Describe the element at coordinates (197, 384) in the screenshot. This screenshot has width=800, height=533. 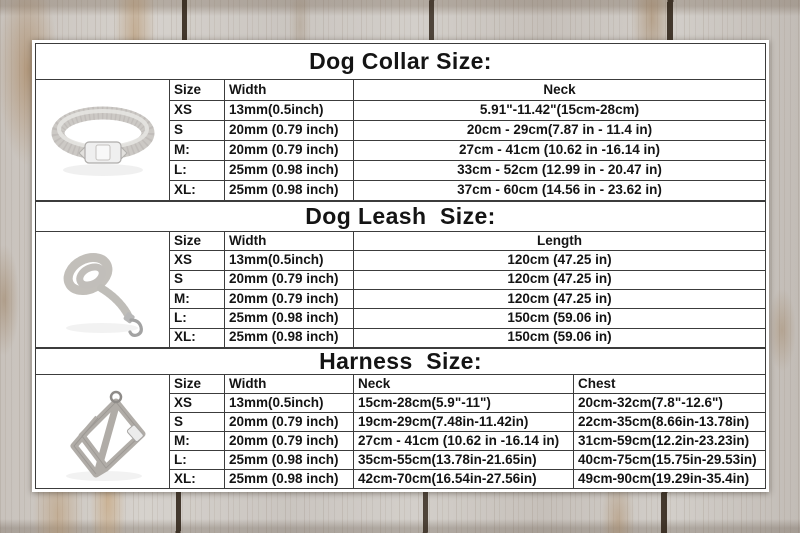
I see `harness-col-header-size: Size` at that location.